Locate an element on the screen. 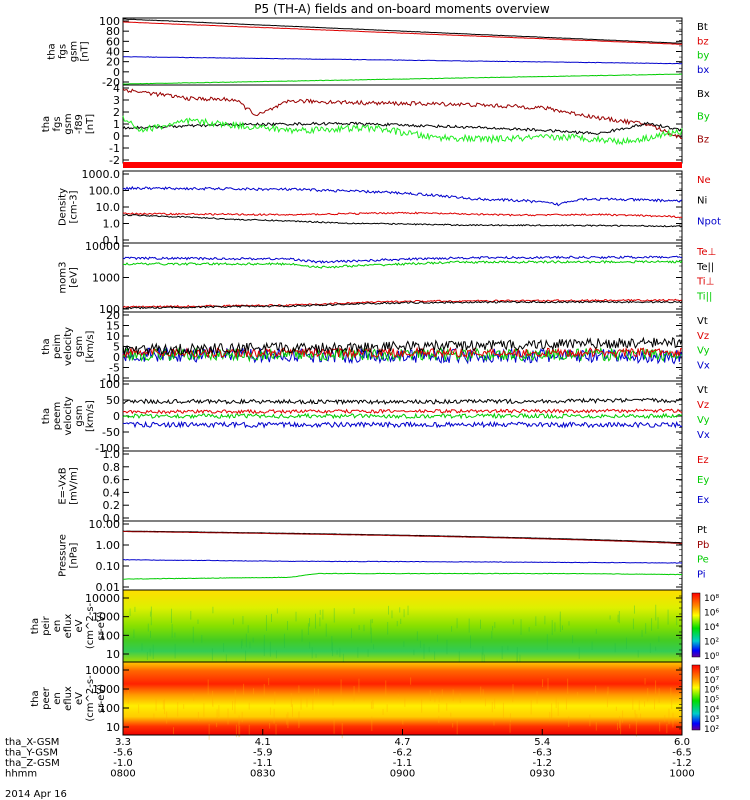 The height and width of the screenshot is (800, 750). panel-frame-fgs_rel is located at coordinates (402, 124).